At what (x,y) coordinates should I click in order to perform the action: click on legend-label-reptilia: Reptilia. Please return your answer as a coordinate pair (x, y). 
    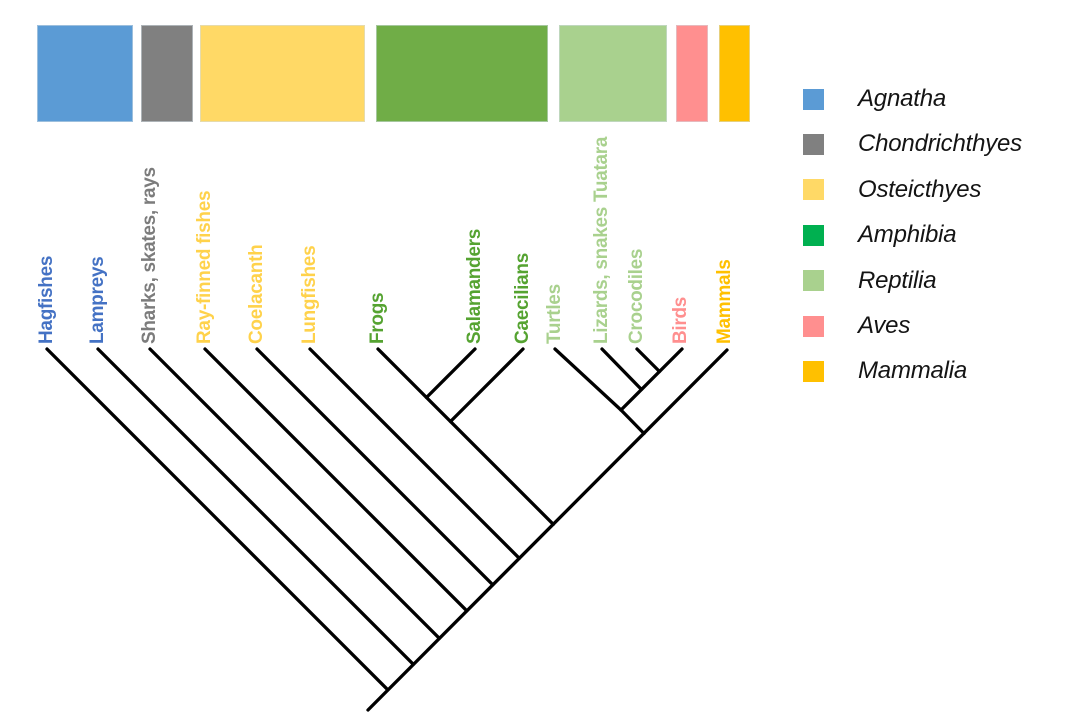
    Looking at the image, I should click on (897, 280).